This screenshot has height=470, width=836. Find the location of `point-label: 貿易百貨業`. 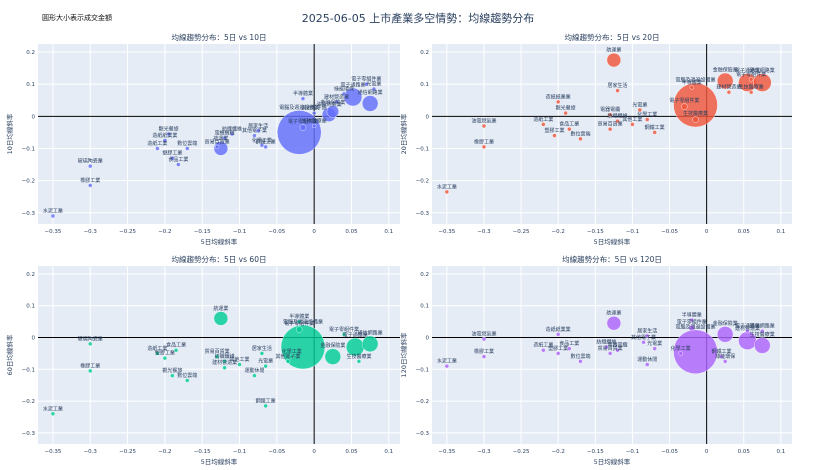

point-label: 貿易百貨業 is located at coordinates (610, 124).